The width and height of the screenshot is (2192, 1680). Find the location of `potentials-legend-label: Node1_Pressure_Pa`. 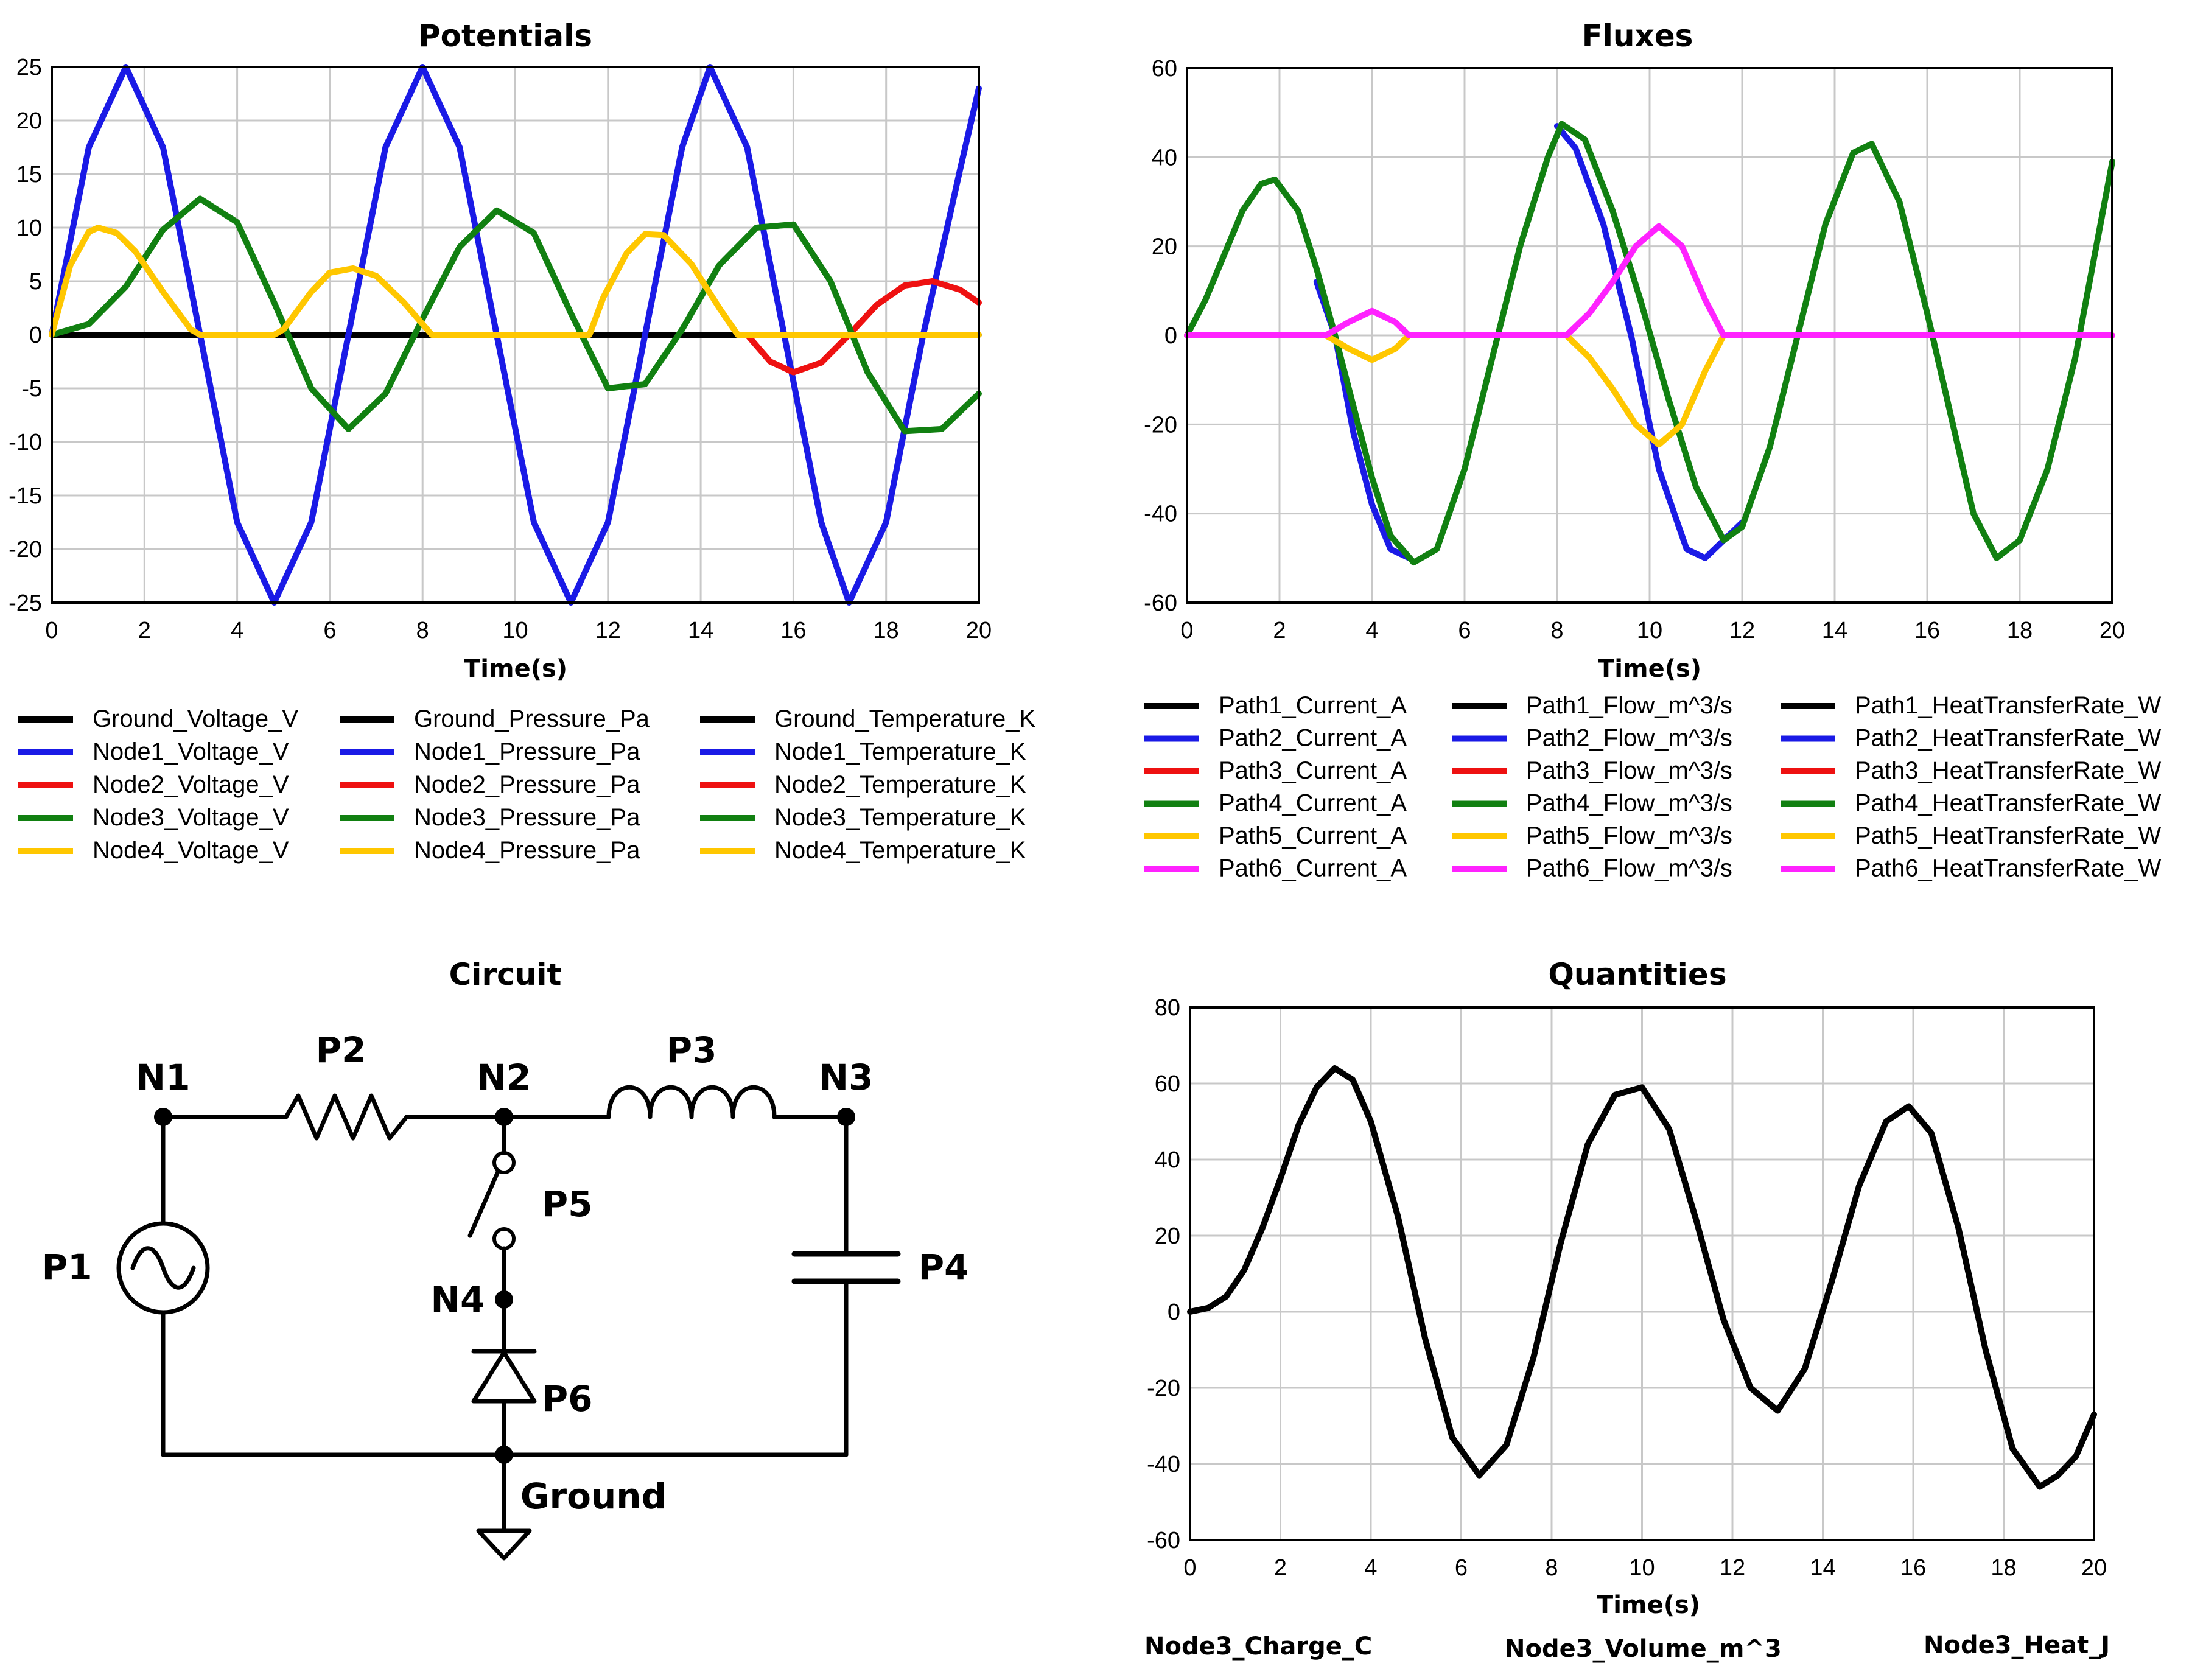

potentials-legend-label: Node1_Pressure_Pa is located at coordinates (527, 752).